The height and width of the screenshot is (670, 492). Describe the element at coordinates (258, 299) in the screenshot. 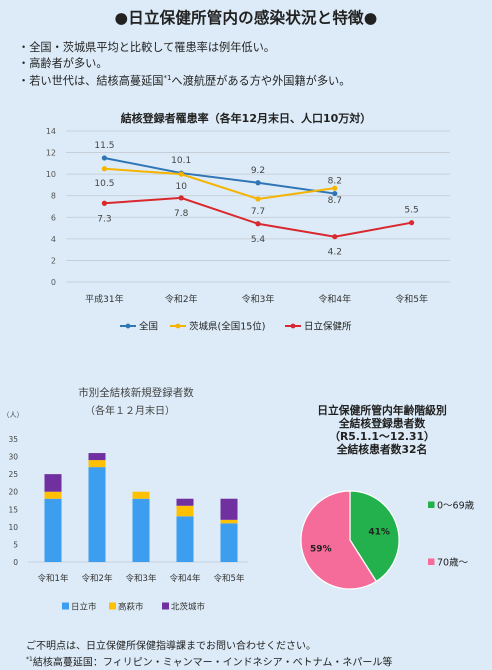

I see `line-x-tick-label: 令和3年` at that location.